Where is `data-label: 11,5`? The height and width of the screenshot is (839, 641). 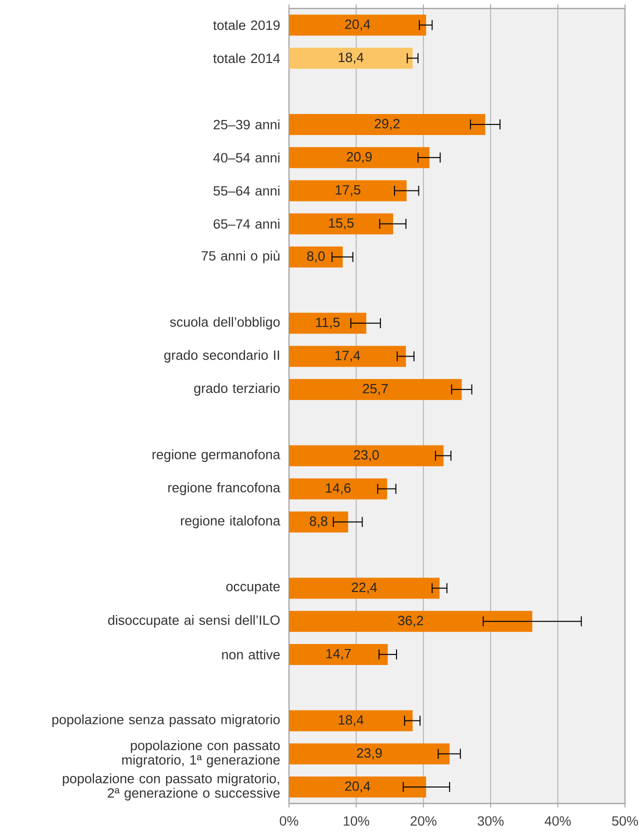 data-label: 11,5 is located at coordinates (328, 323).